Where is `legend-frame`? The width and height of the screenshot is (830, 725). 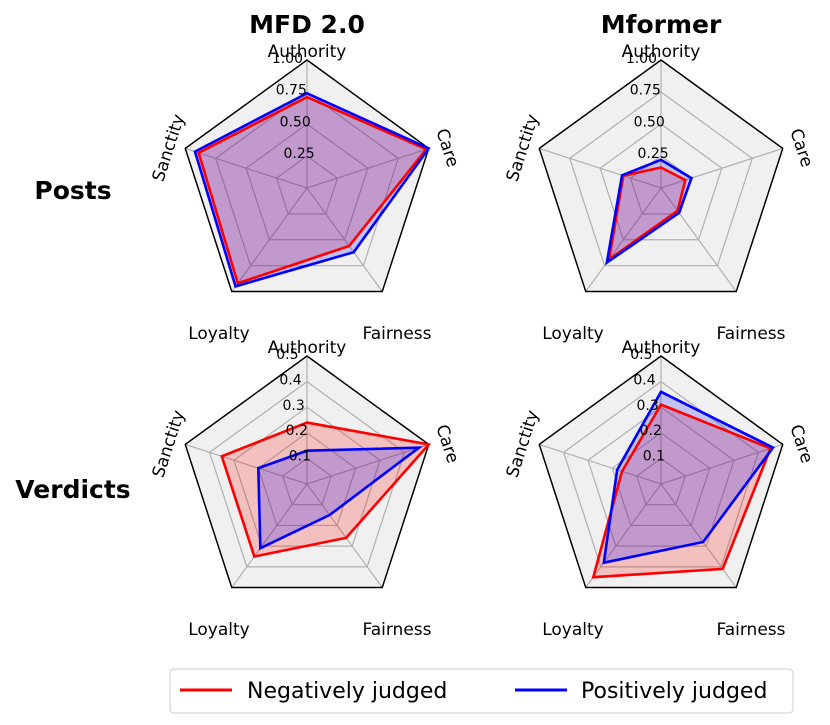
legend-frame is located at coordinates (481, 691).